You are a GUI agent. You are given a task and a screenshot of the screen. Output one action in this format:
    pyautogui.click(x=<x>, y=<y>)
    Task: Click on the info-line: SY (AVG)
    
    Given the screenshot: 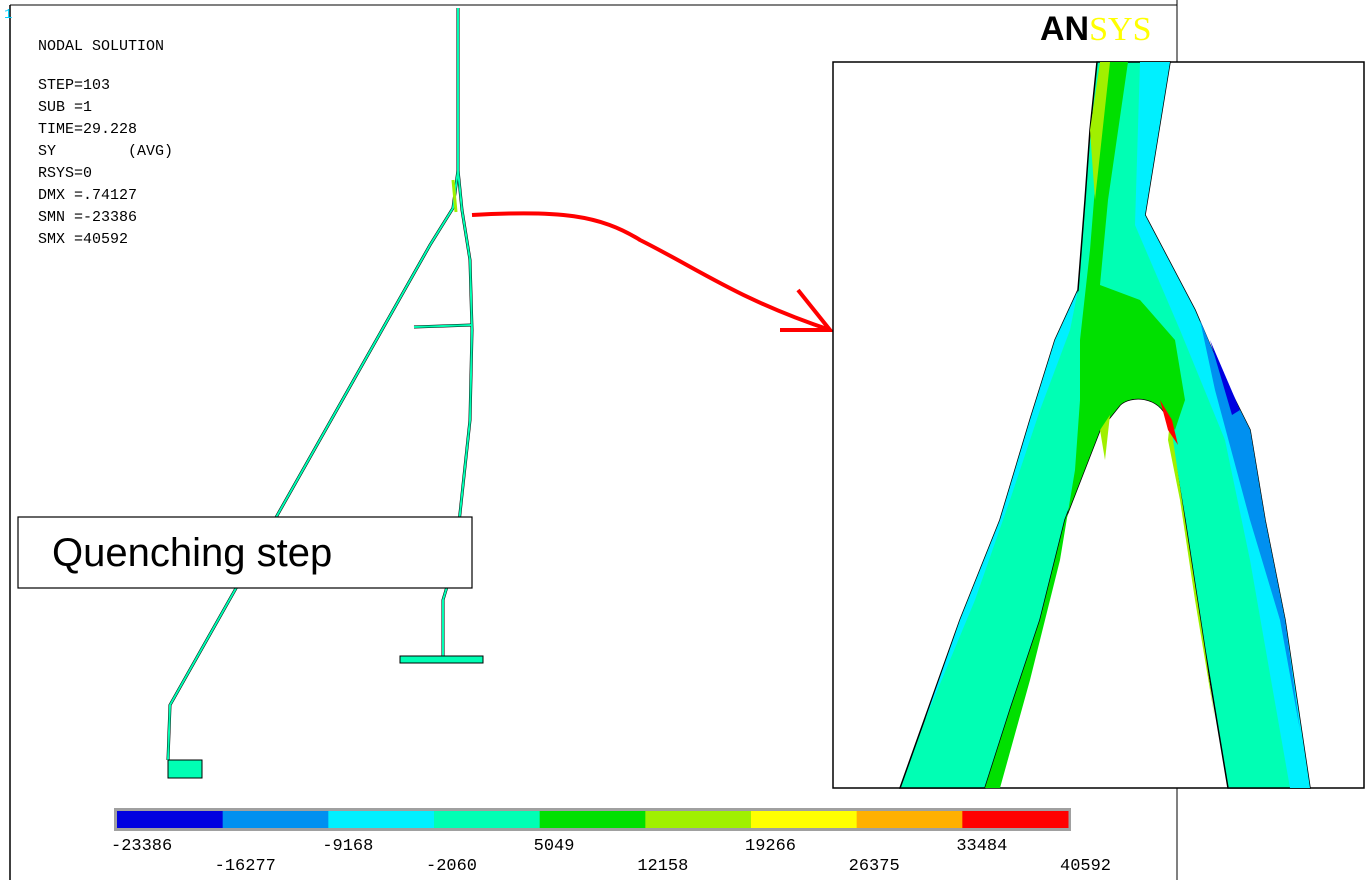 What is the action you would take?
    pyautogui.click(x=105, y=151)
    